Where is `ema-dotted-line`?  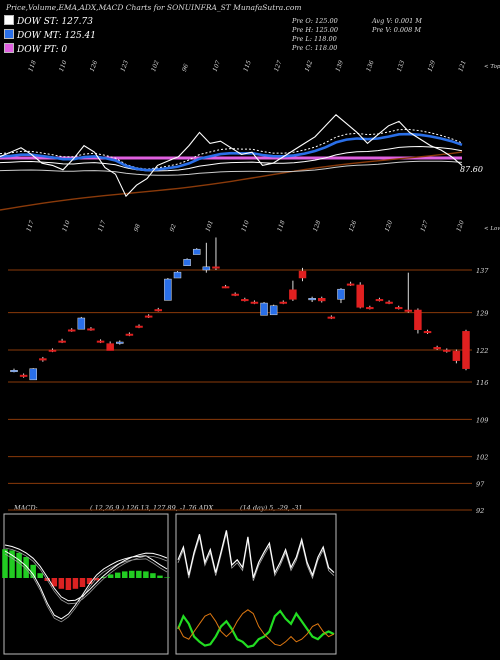
ema-dotted-line is located at coordinates (231, 149).